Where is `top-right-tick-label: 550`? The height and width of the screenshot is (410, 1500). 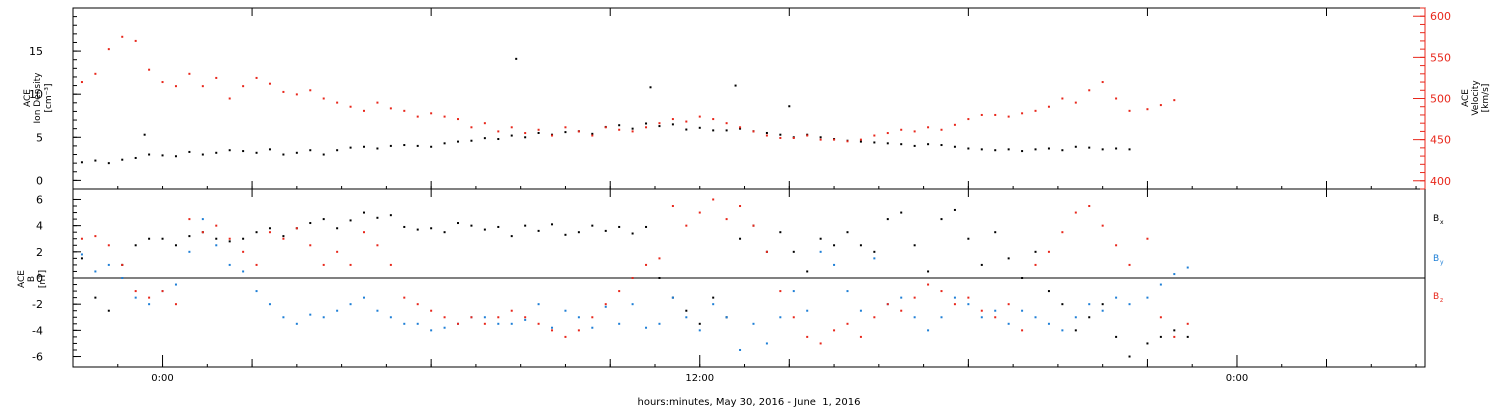 top-right-tick-label: 550 is located at coordinates (1440, 57).